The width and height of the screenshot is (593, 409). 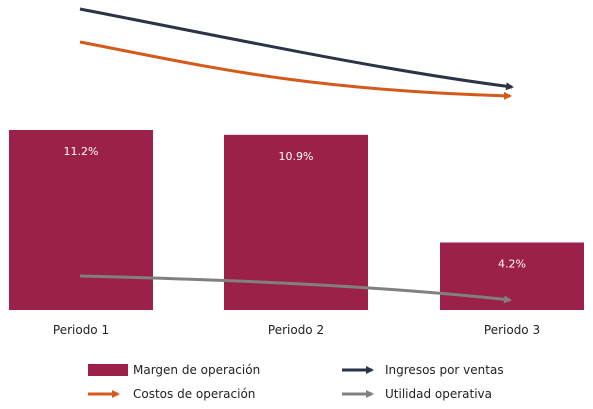 I want to click on legend-swatch-margen, so click(x=108, y=370).